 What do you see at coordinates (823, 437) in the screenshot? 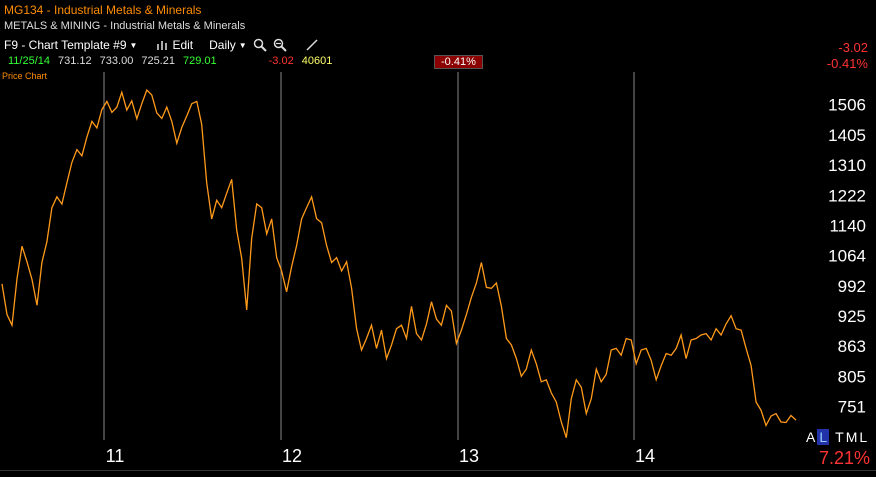
I see `scale-option-l-selected: L` at bounding box center [823, 437].